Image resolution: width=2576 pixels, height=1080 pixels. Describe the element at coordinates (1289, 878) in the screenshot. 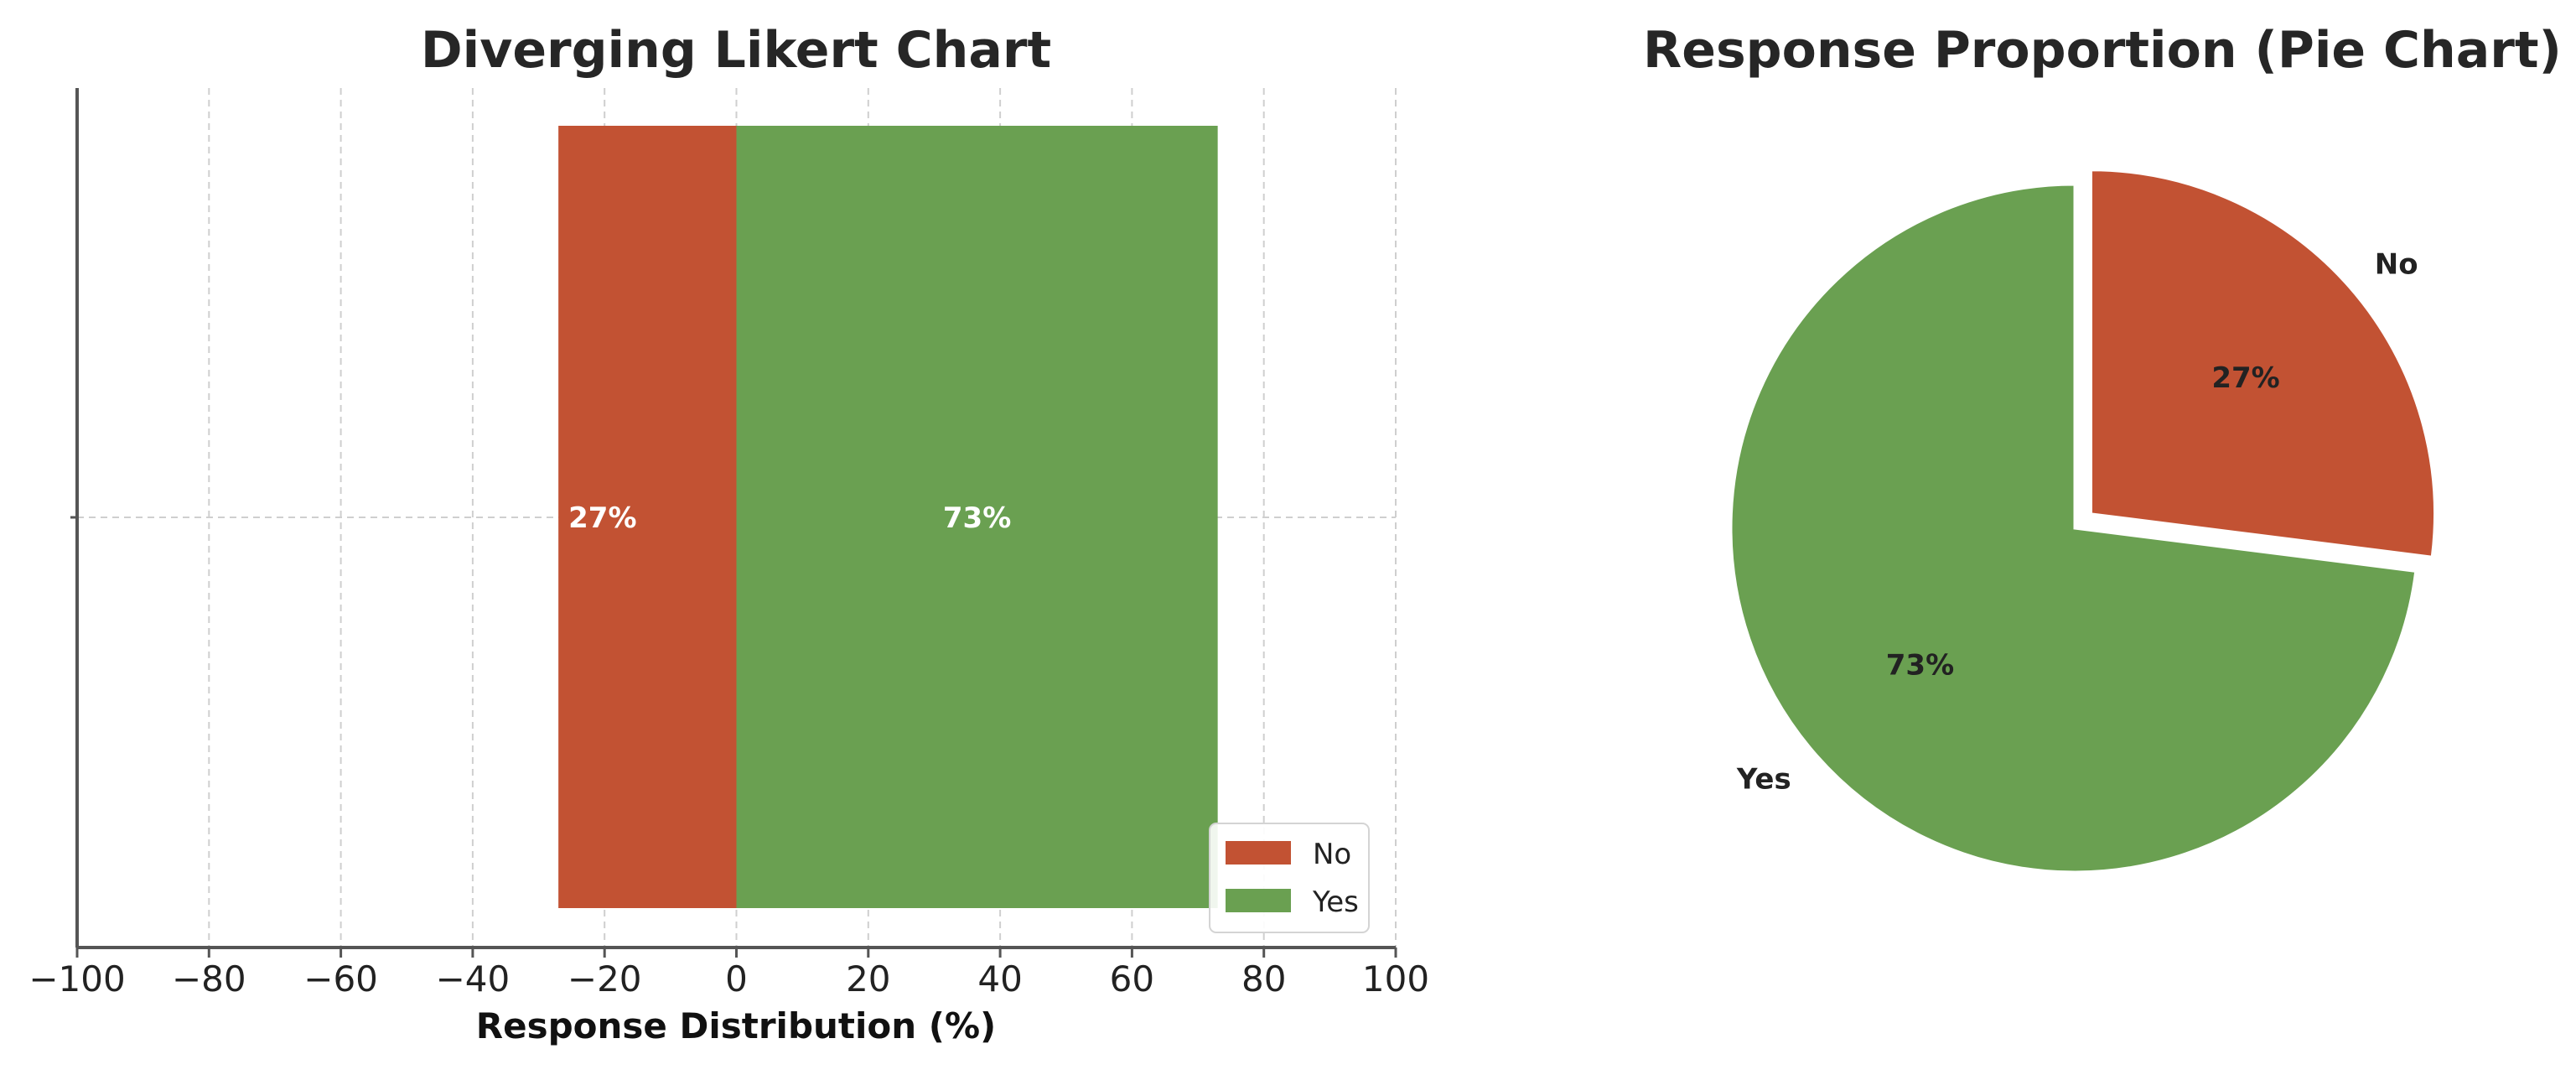

I see `legend: No Yes` at that location.